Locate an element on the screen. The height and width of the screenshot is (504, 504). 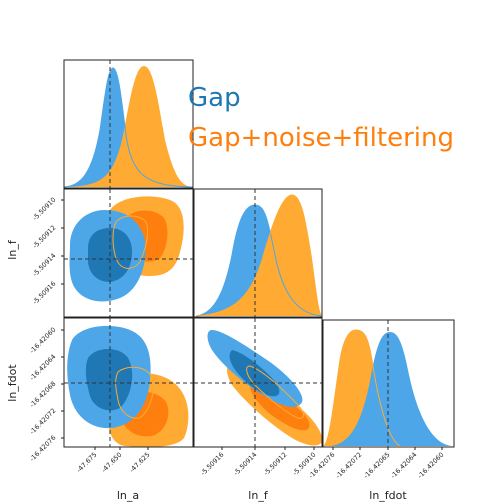
gnf-outline-ln_fdot-ln_a is located at coordinates (134, 392).